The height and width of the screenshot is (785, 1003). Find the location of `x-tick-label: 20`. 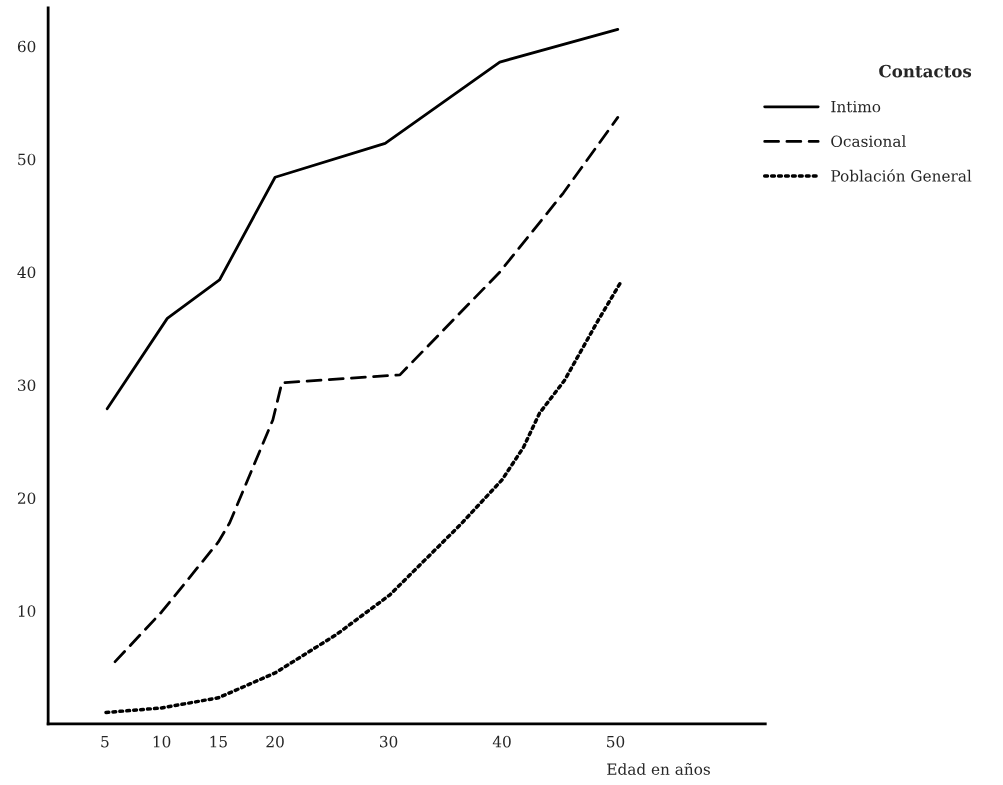

x-tick-label: 20 is located at coordinates (275, 741).